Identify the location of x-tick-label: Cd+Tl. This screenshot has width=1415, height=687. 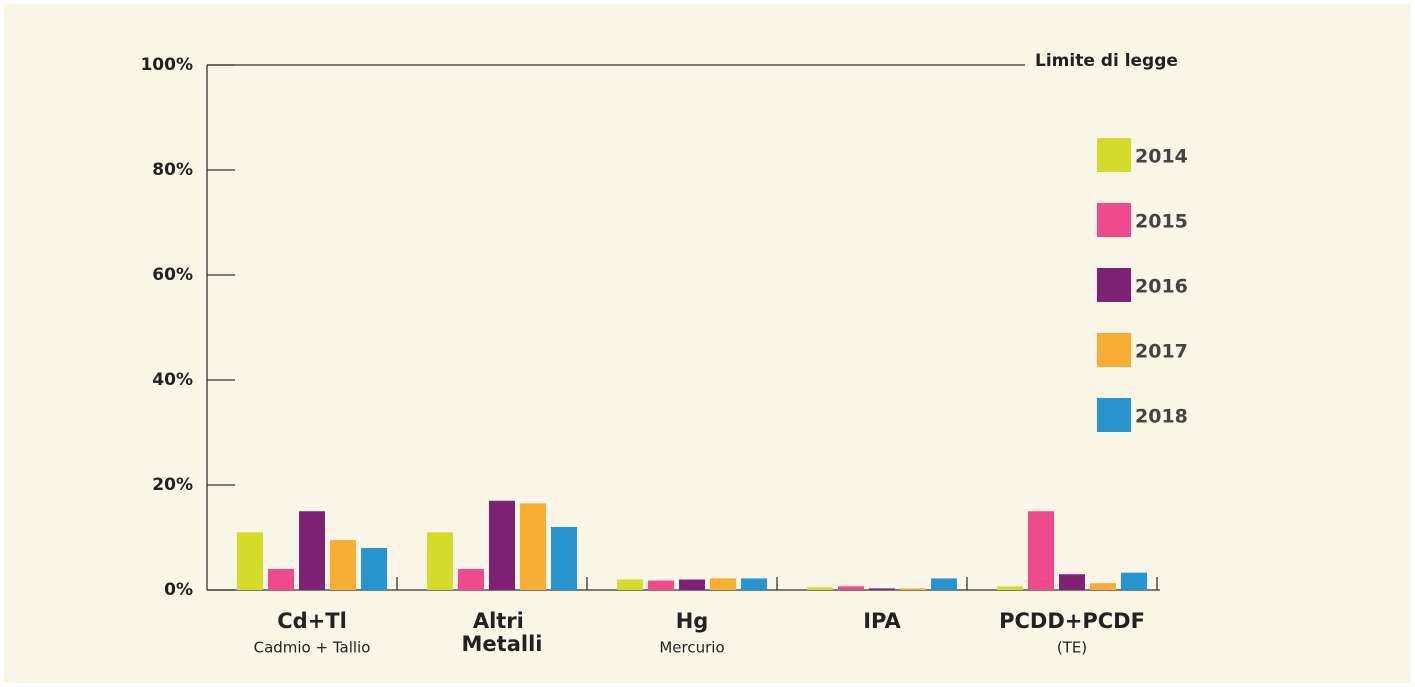
(312, 621).